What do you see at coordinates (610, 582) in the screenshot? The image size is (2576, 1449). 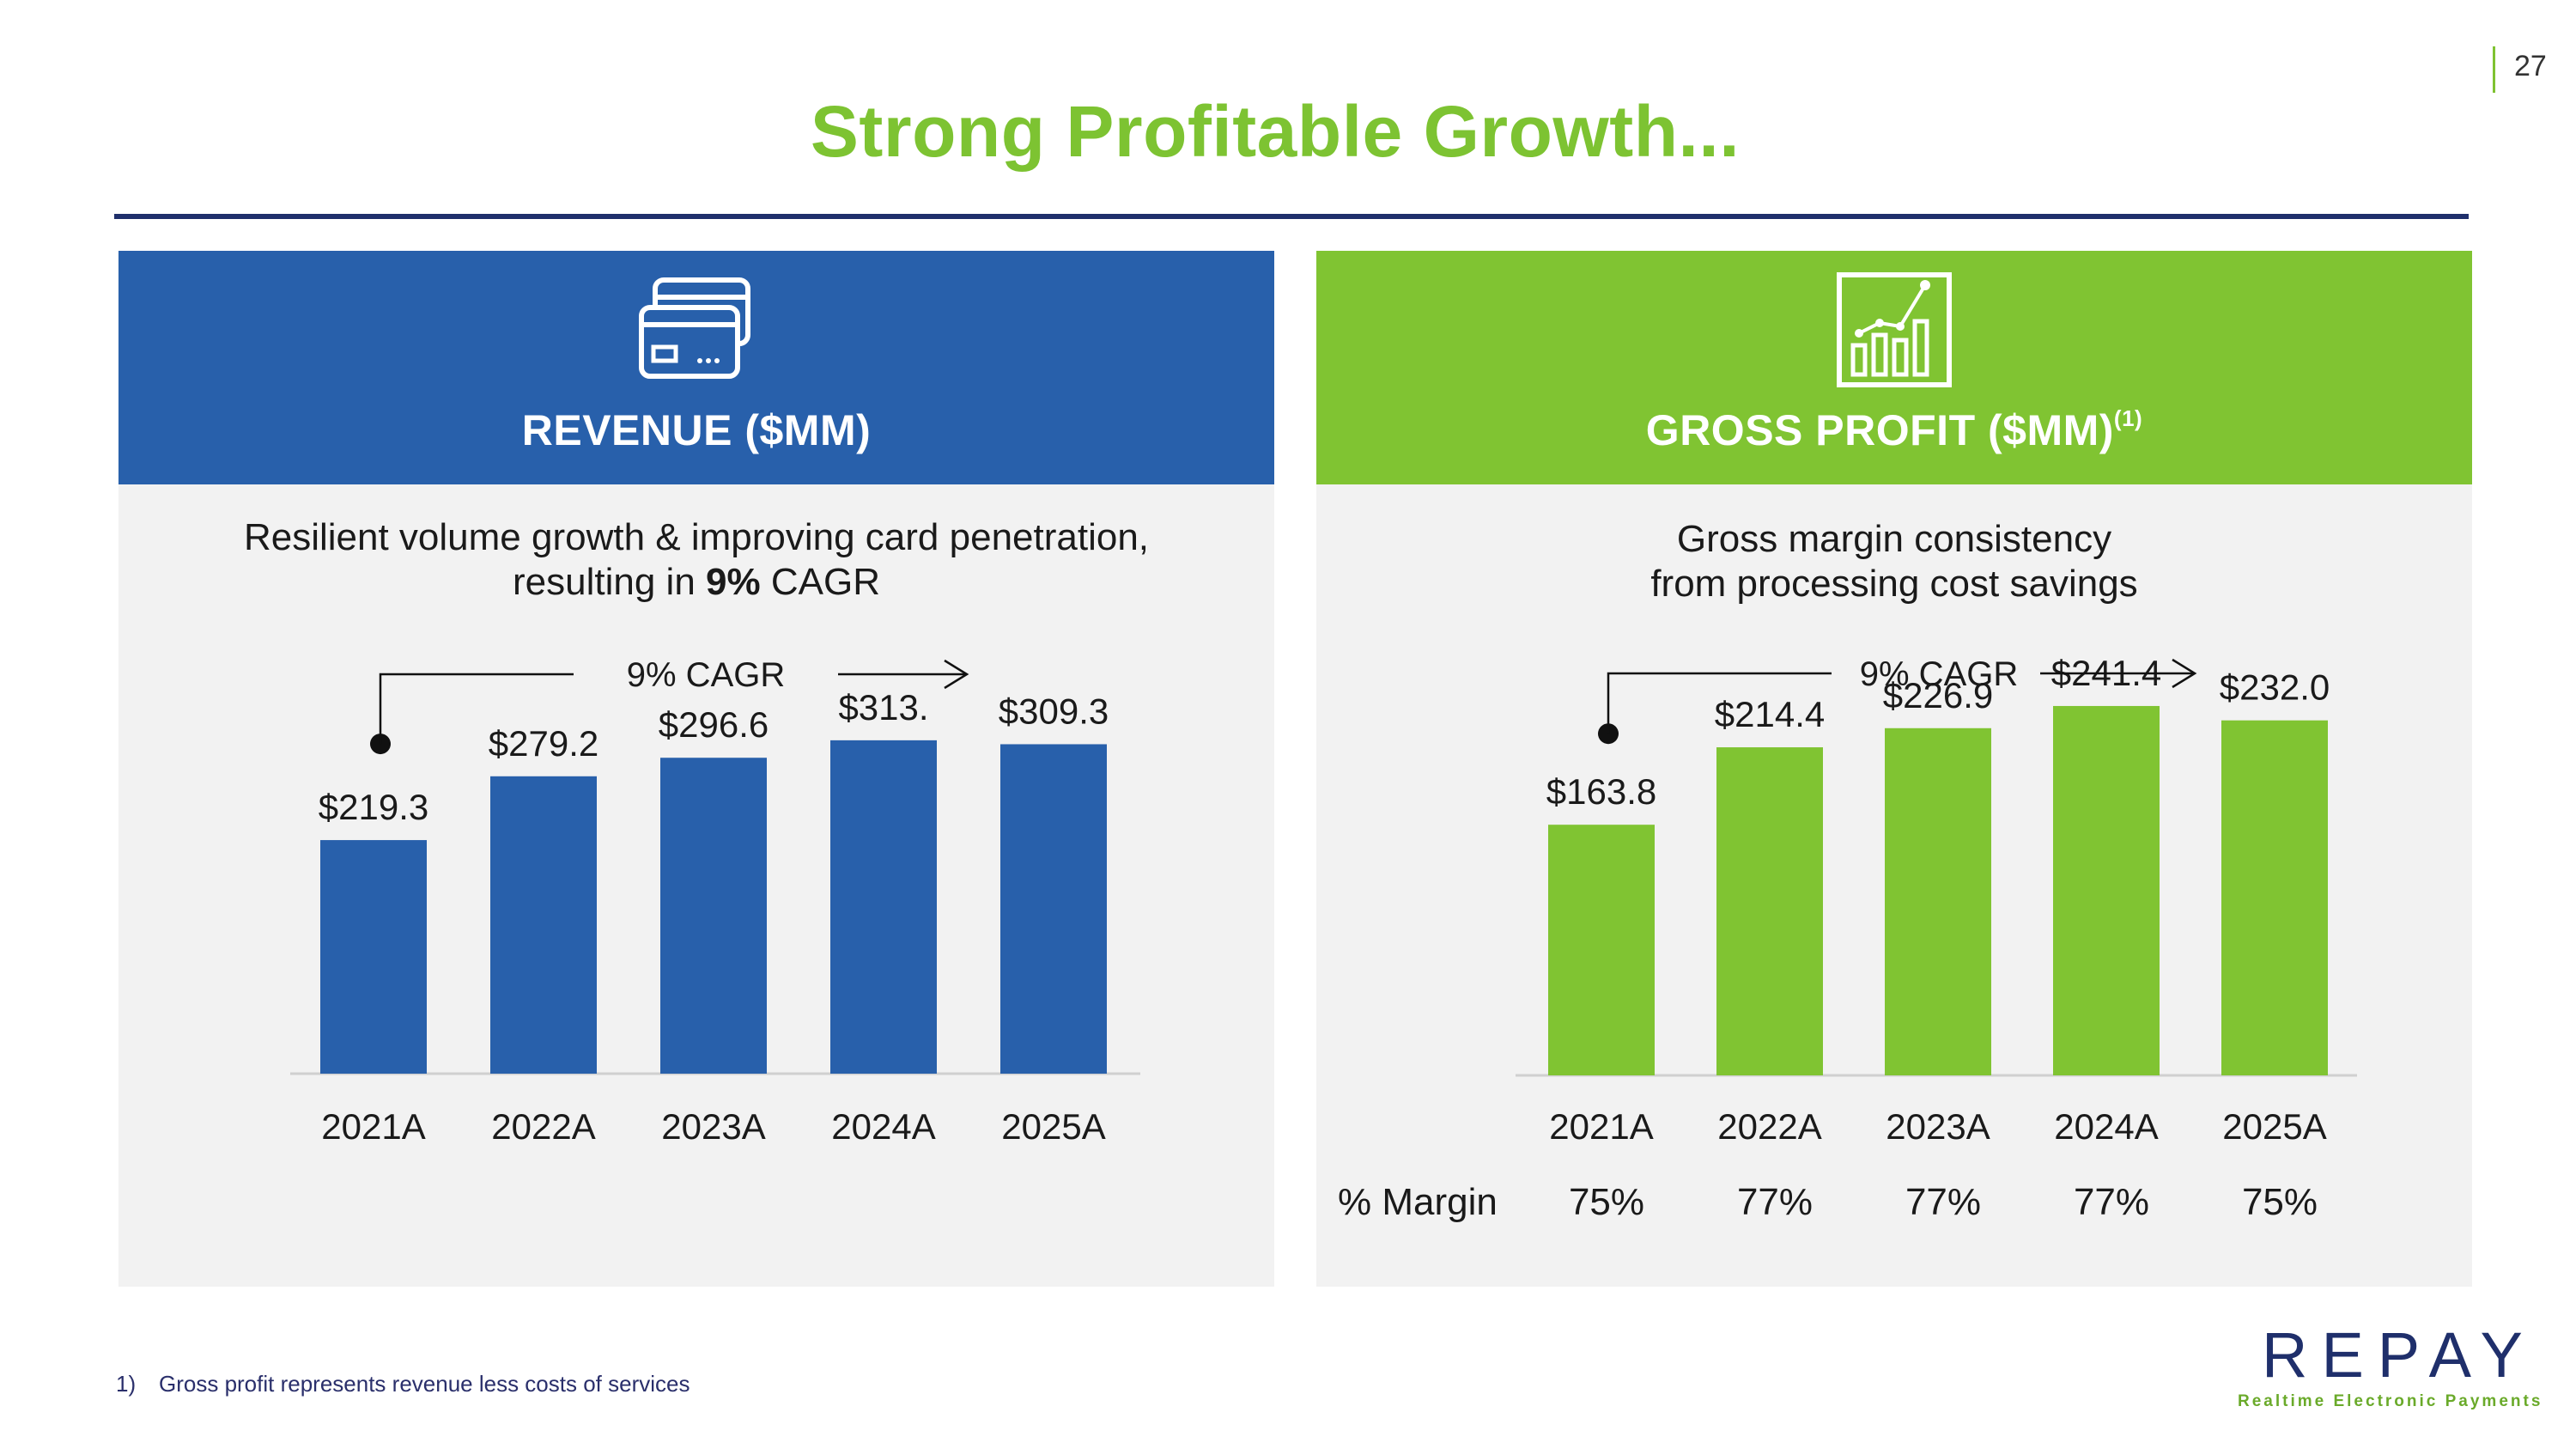 I see `revenue-subtitle-prefix: resulting in` at bounding box center [610, 582].